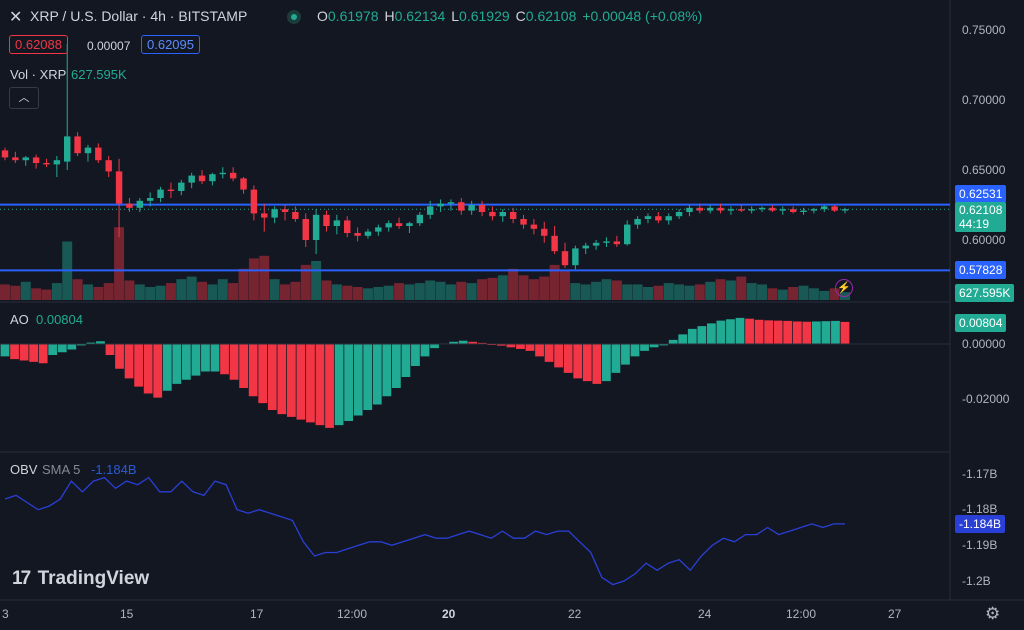  What do you see at coordinates (21, 578) in the screenshot?
I see `tv-logo-icon: 17` at bounding box center [21, 578].